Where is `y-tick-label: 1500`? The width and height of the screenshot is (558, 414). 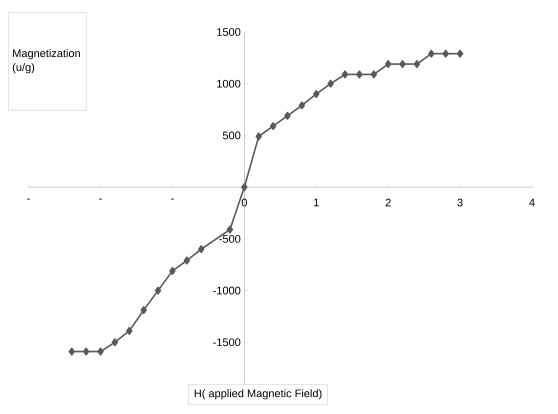 y-tick-label: 1500 is located at coordinates (228, 32).